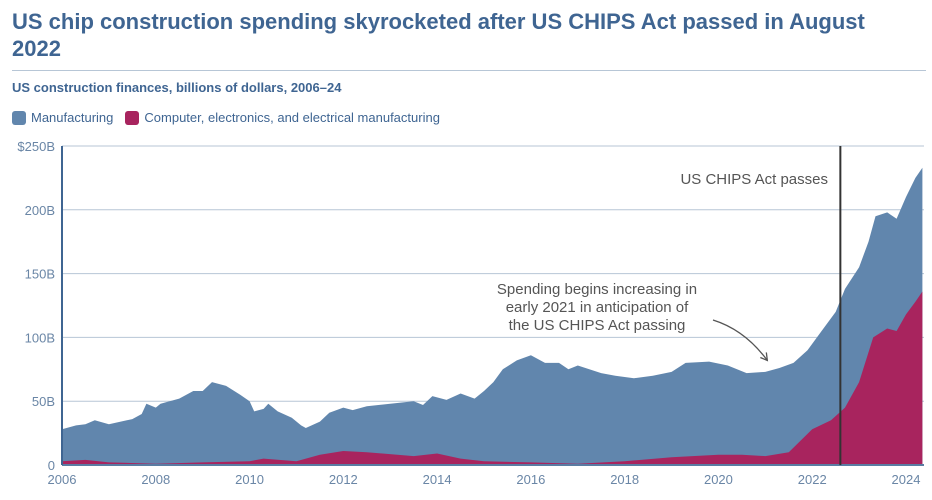  I want to click on x-tick-label: 2010, so click(249, 479).